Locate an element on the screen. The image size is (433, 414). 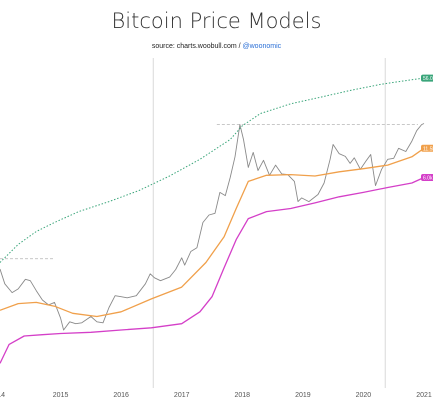
end-label-text-0: 56.0k is located at coordinates (428, 79).